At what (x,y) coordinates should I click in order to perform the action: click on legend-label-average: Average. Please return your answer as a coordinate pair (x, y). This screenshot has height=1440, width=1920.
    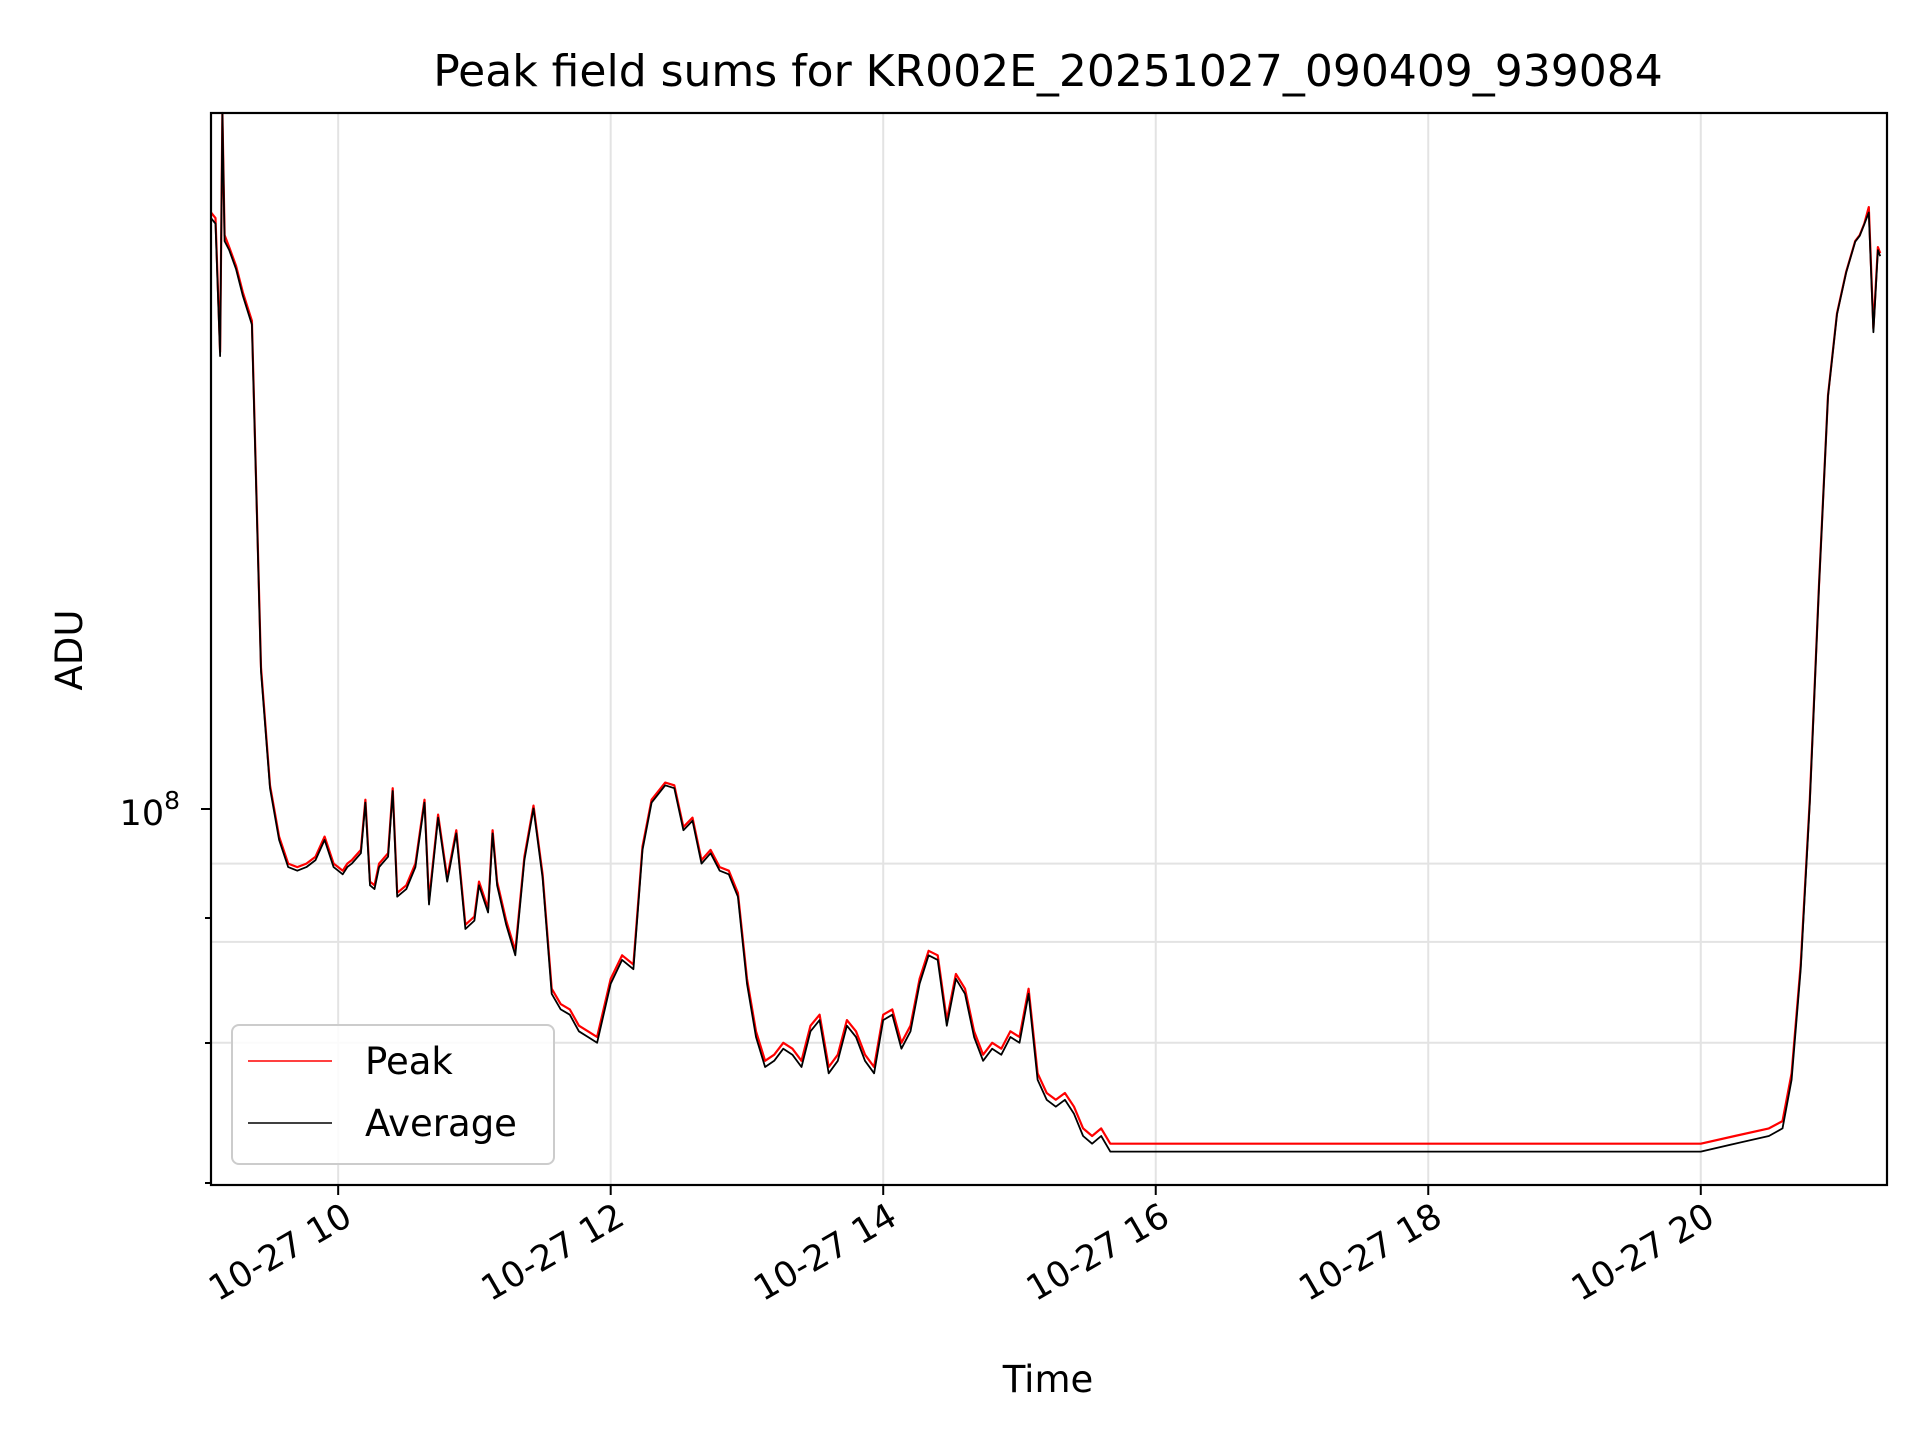
    Looking at the image, I should click on (441, 1123).